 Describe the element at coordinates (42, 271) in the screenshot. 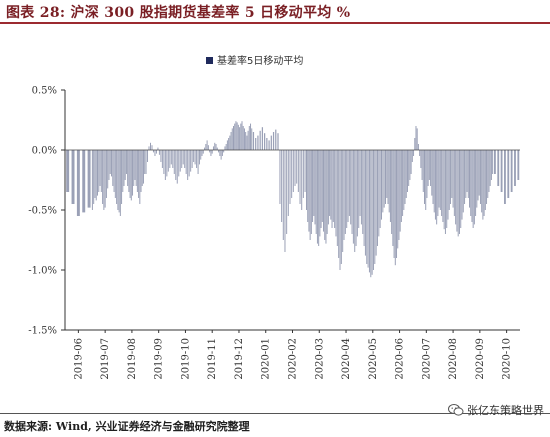

I see `y-tick-label: -1.0%` at that location.